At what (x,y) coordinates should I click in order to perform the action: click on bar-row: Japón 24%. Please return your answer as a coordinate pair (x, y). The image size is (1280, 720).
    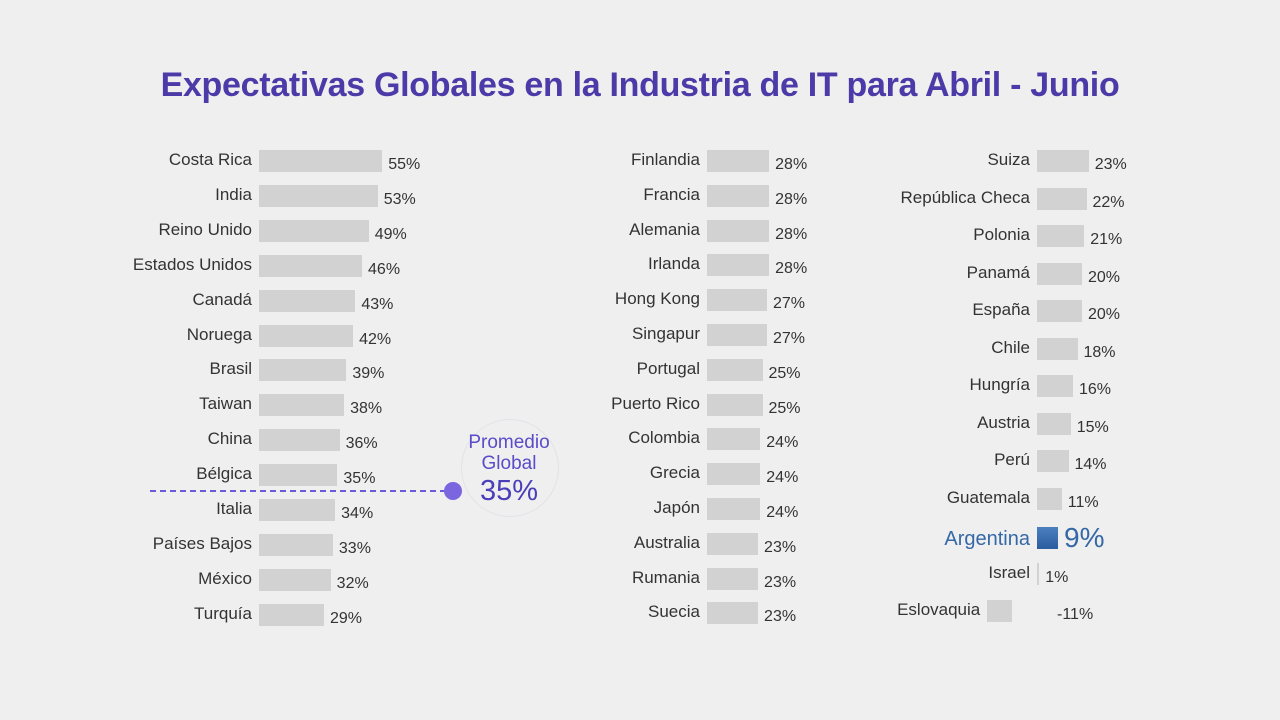
    Looking at the image, I should click on (640, 511).